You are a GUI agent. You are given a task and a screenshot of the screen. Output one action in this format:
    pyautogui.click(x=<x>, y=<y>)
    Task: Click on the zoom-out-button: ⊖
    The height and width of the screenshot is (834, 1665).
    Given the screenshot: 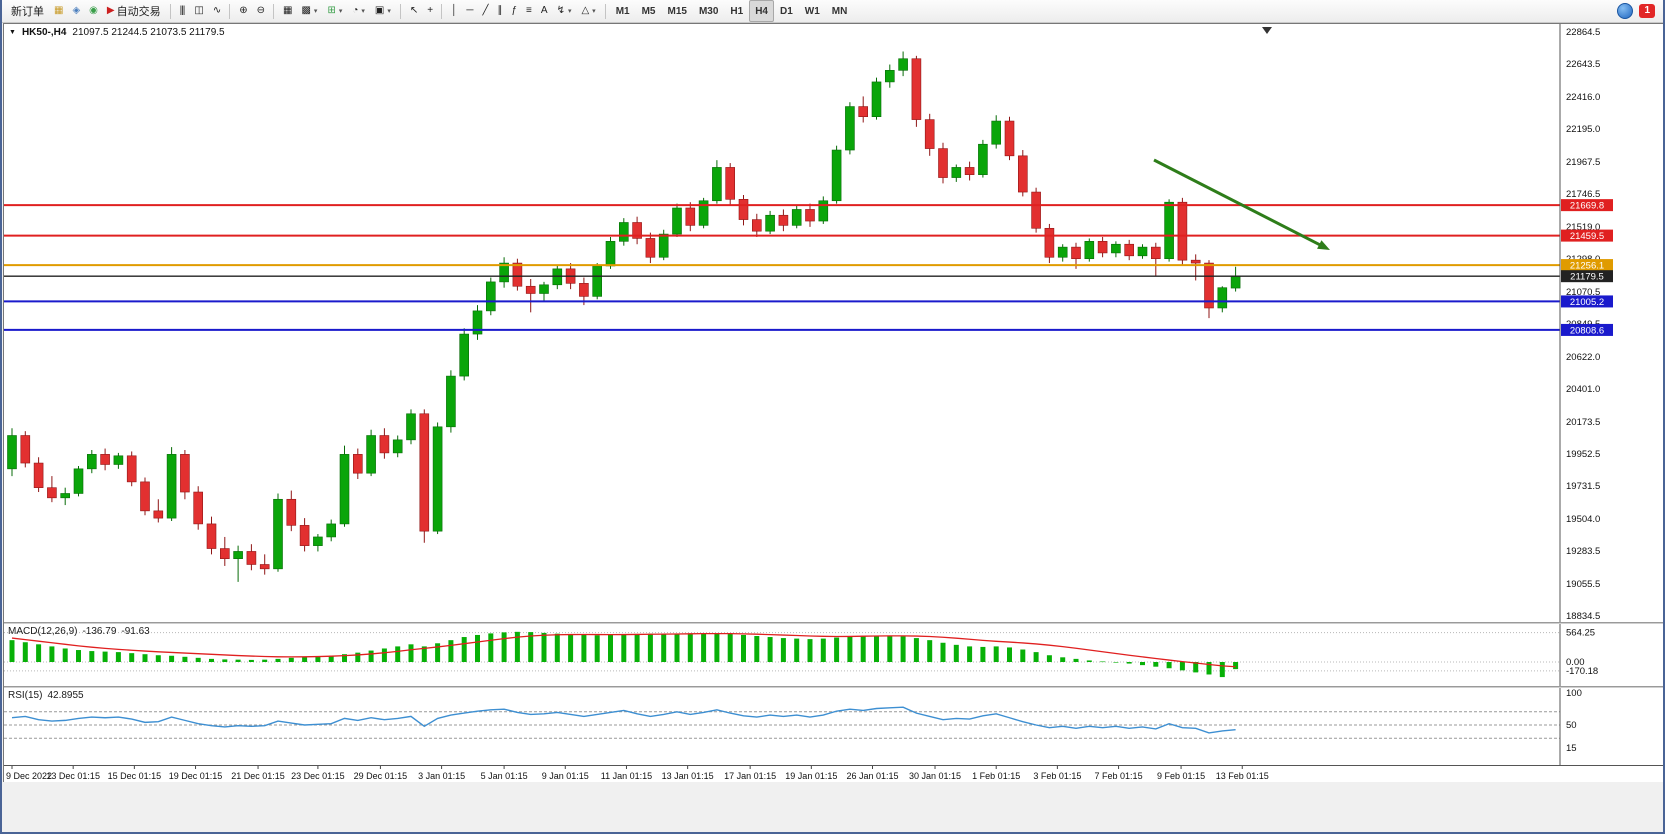 What is the action you would take?
    pyautogui.click(x=260, y=11)
    